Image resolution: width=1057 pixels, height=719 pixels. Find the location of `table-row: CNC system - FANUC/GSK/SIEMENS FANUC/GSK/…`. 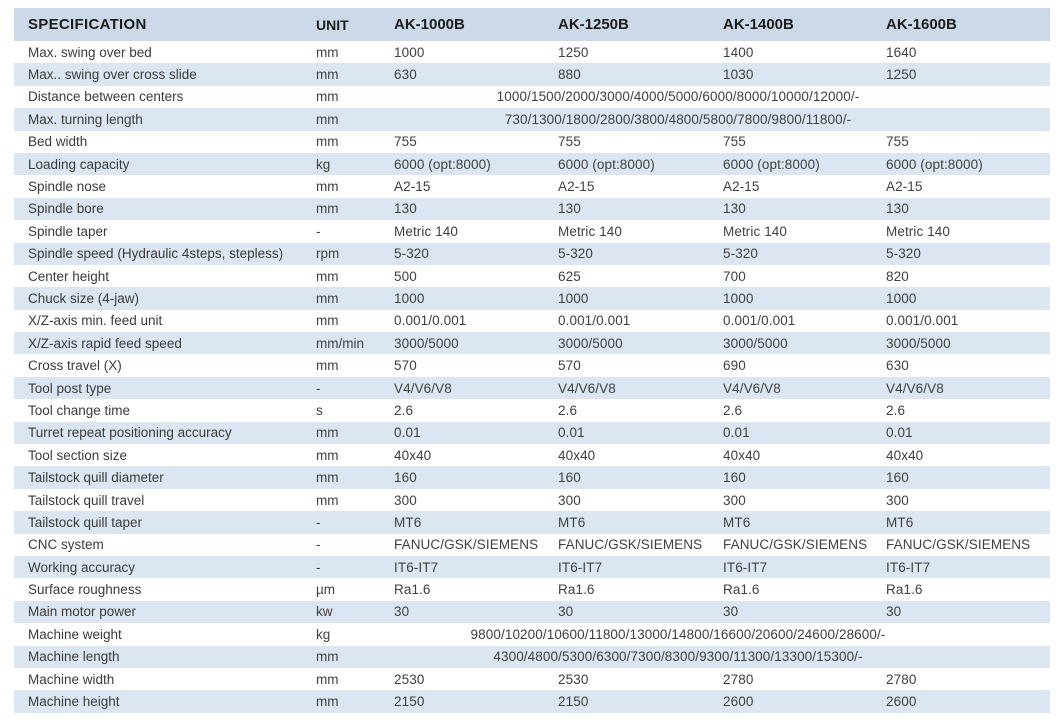

table-row: CNC system - FANUC/GSK/SIEMENS FANUC/GSK/… is located at coordinates (532, 544).